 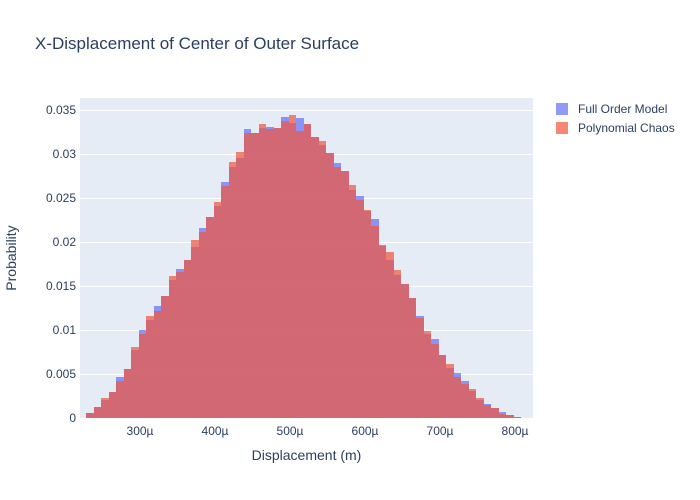 I want to click on y-tick-label: 0.035, so click(x=60, y=110).